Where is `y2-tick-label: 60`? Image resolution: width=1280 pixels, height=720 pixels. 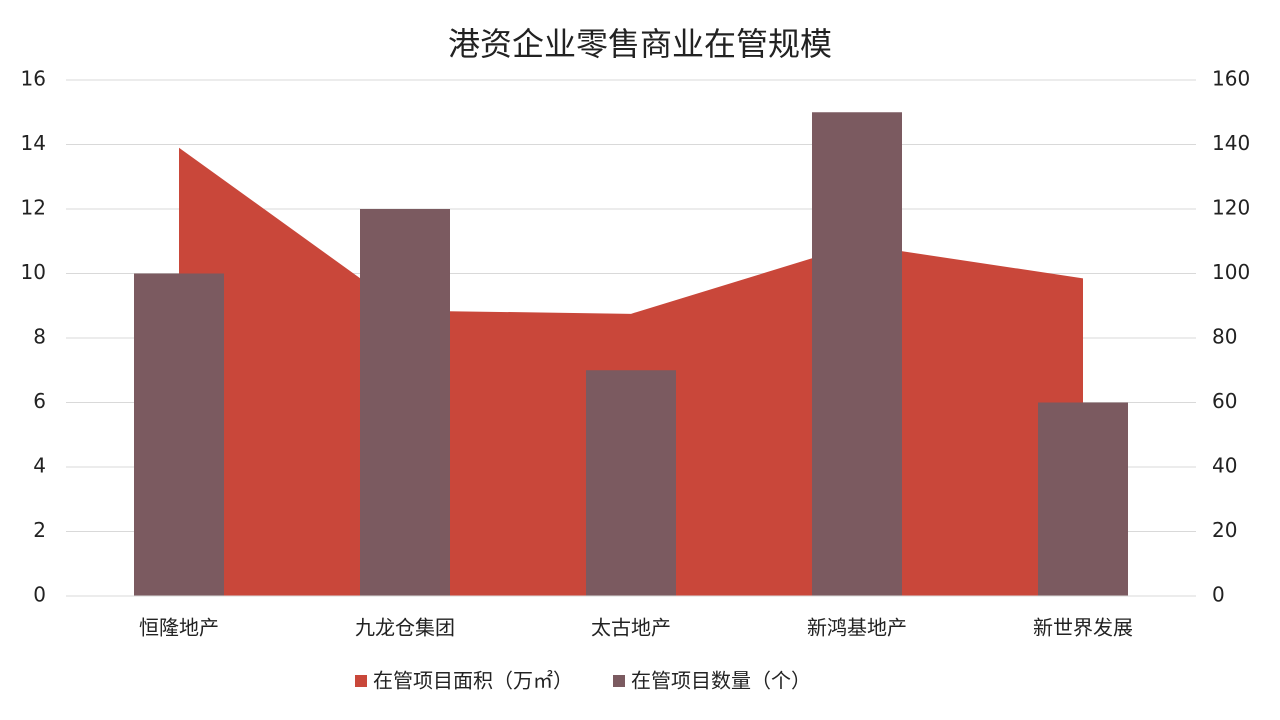 y2-tick-label: 60 is located at coordinates (1224, 401).